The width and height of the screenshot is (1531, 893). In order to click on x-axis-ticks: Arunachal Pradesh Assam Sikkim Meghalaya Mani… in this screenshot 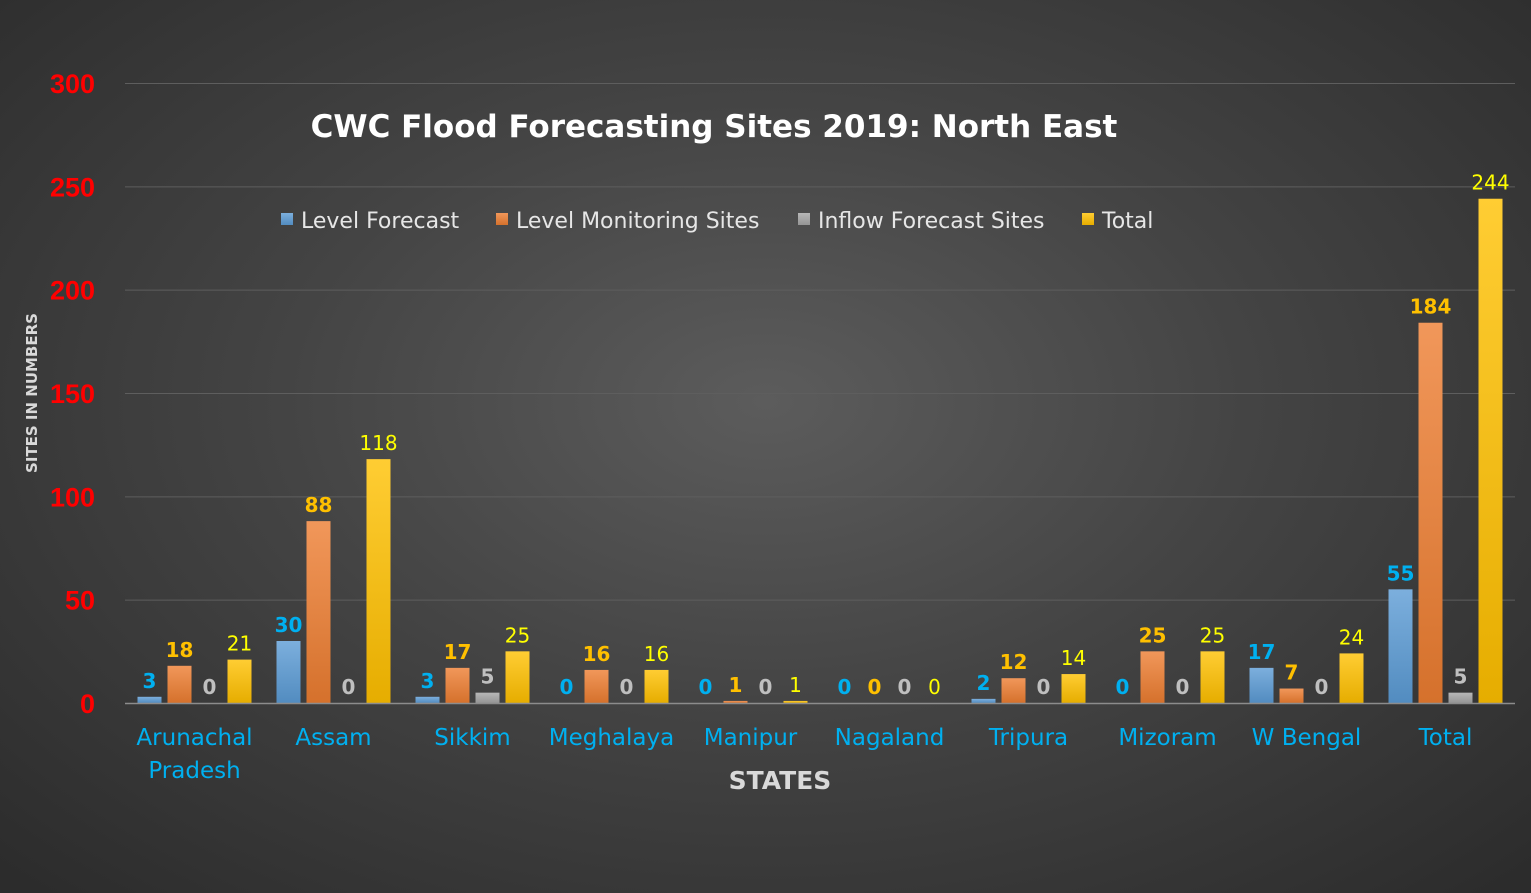, I will do `click(804, 754)`.